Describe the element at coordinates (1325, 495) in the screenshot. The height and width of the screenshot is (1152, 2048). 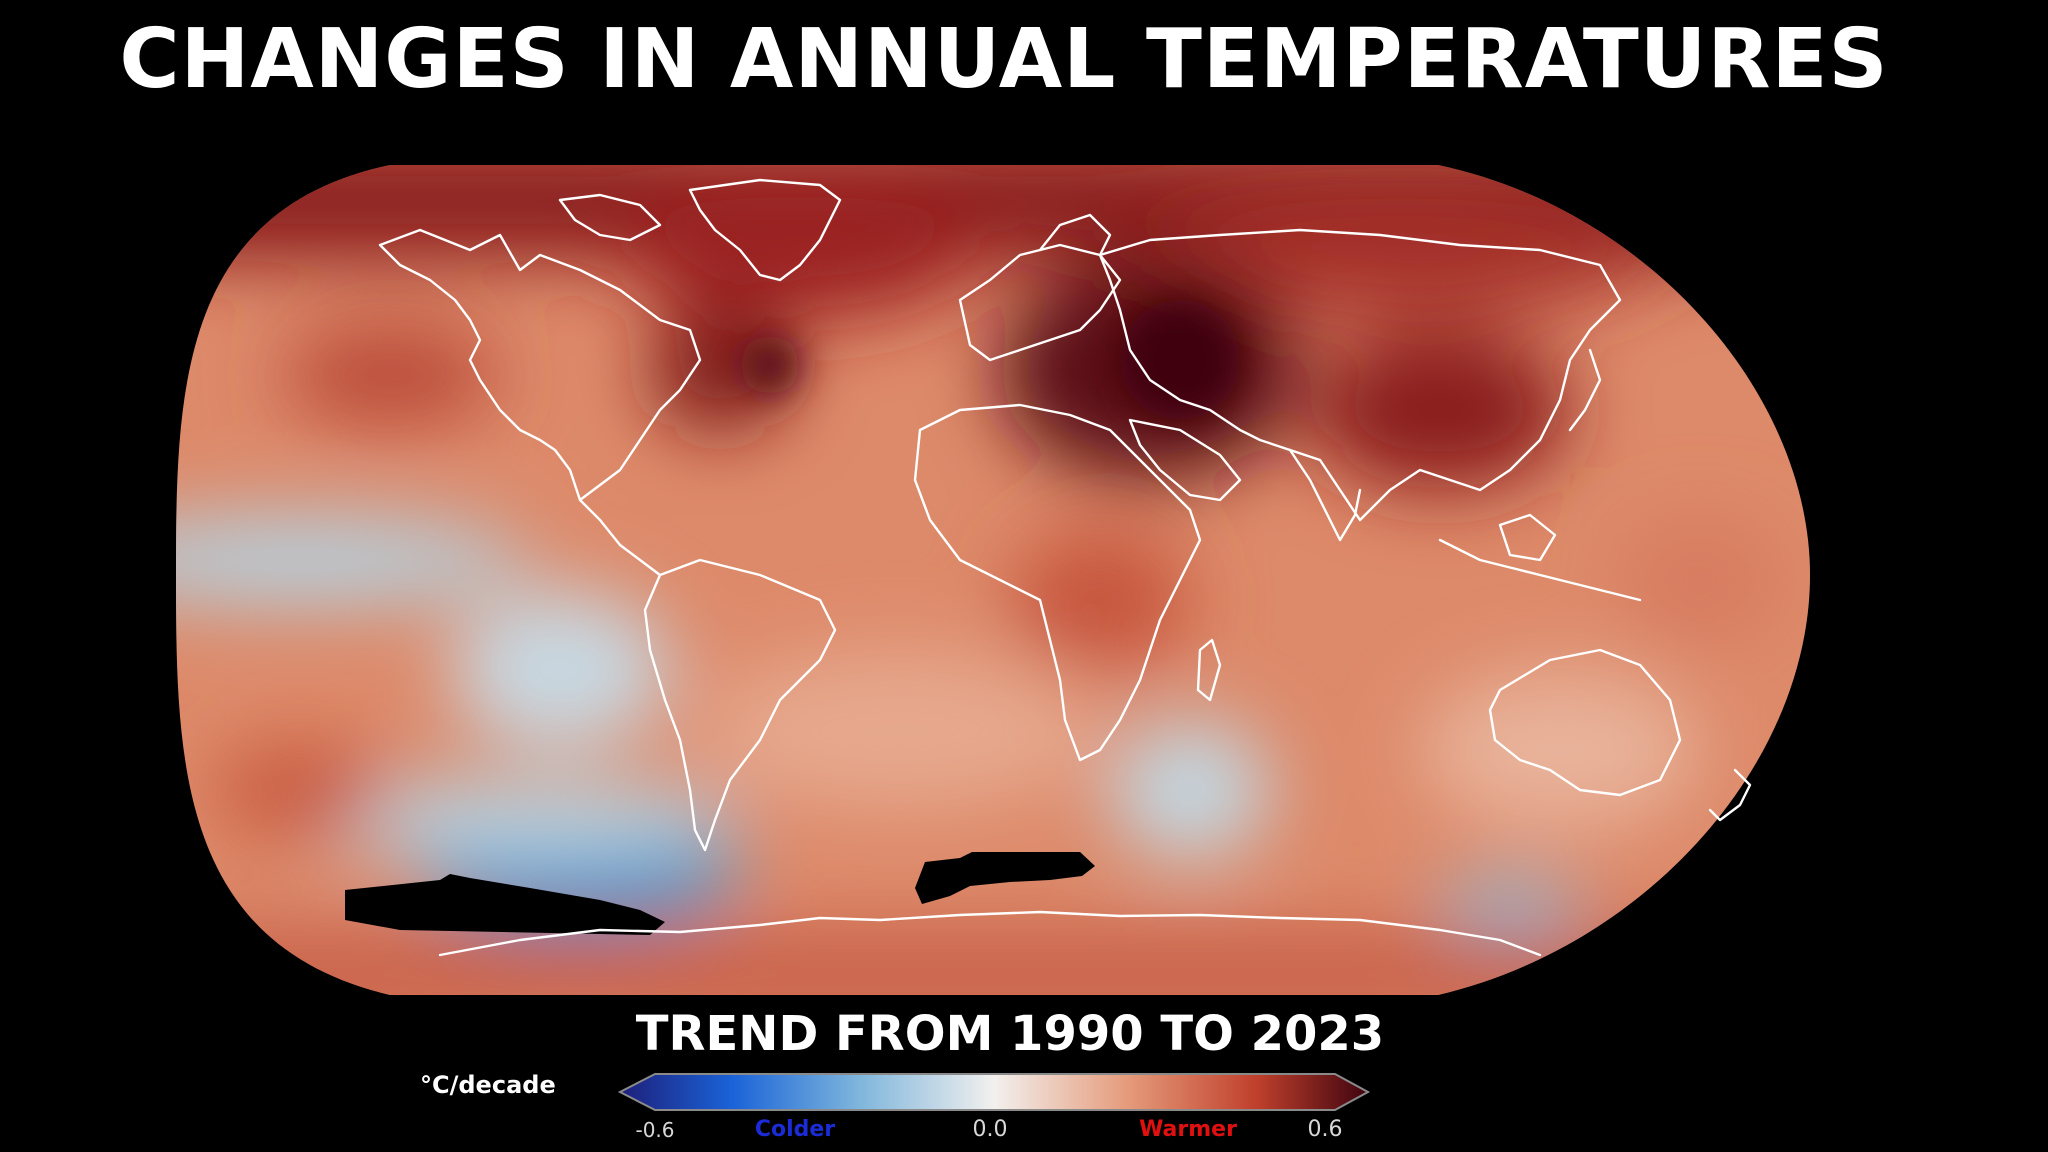
I see `coastline-india` at that location.